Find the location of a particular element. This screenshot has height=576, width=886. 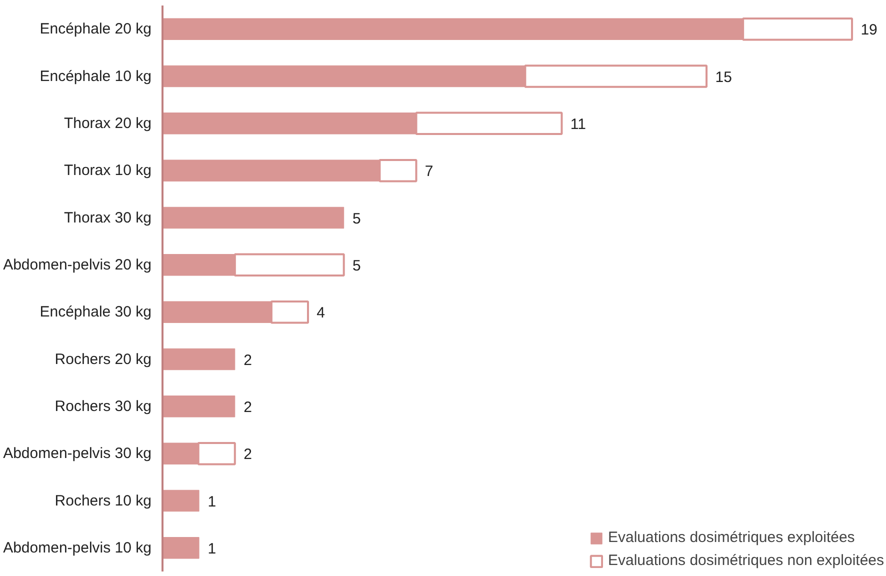

y-tick-label: Thorax 30 kg is located at coordinates (108, 217).